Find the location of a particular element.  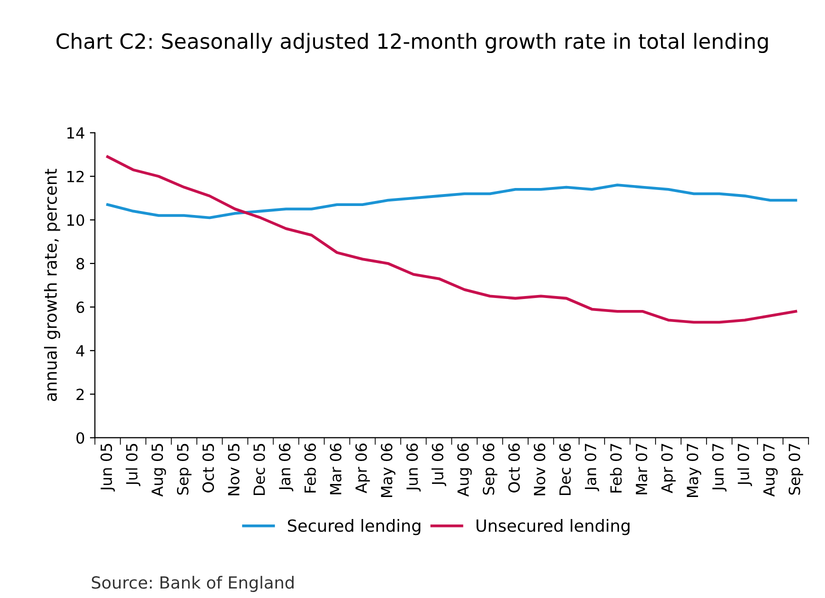

x-tick-label: Nov 06 is located at coordinates (540, 470).